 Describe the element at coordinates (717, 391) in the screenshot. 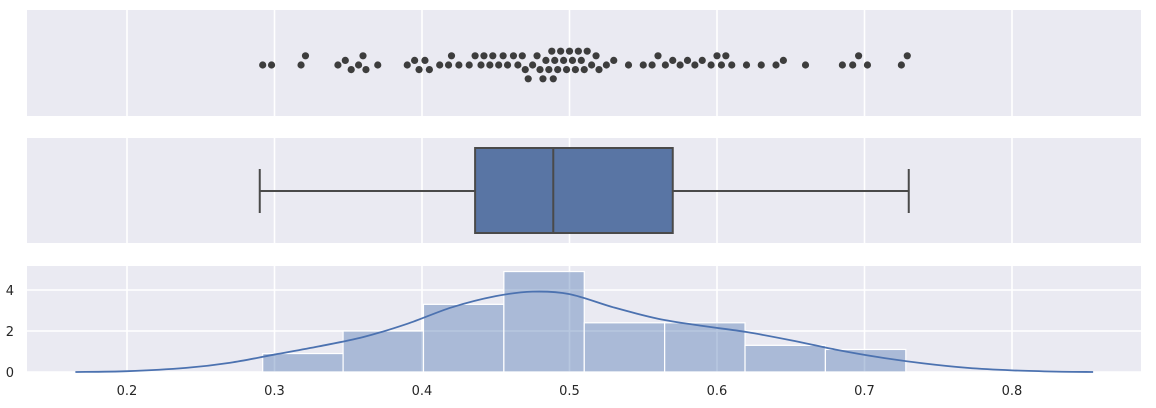

I see `x-tick-label: 0.6` at that location.